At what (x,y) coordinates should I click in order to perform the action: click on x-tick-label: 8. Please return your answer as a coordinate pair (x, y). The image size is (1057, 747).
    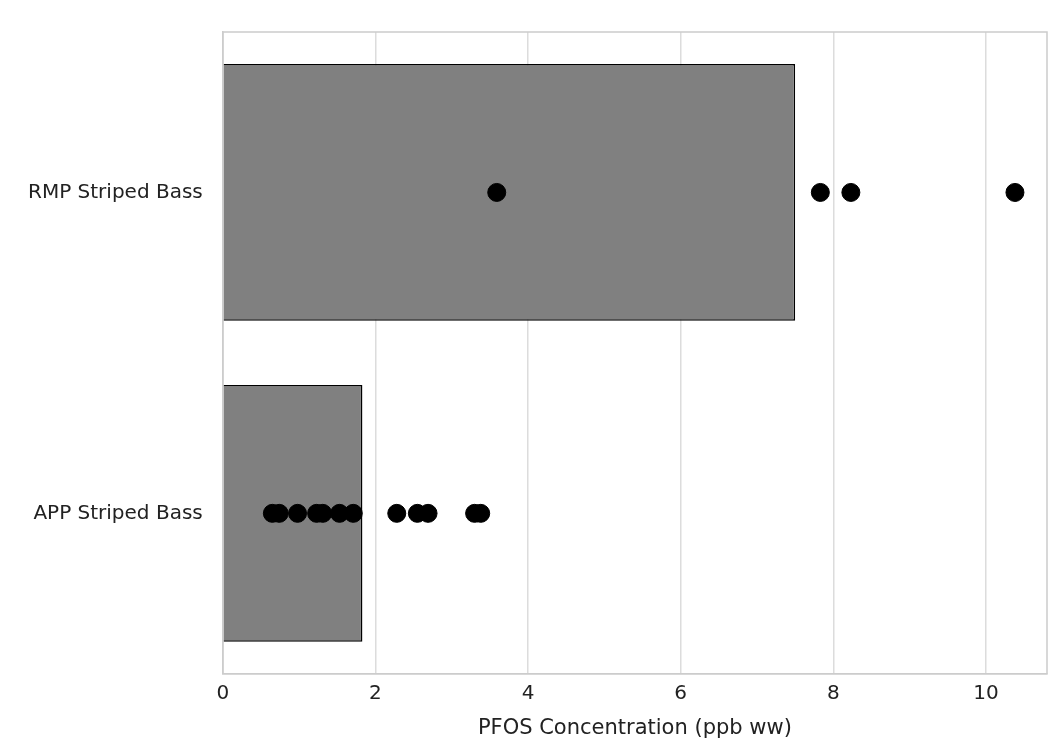
    Looking at the image, I should click on (833, 692).